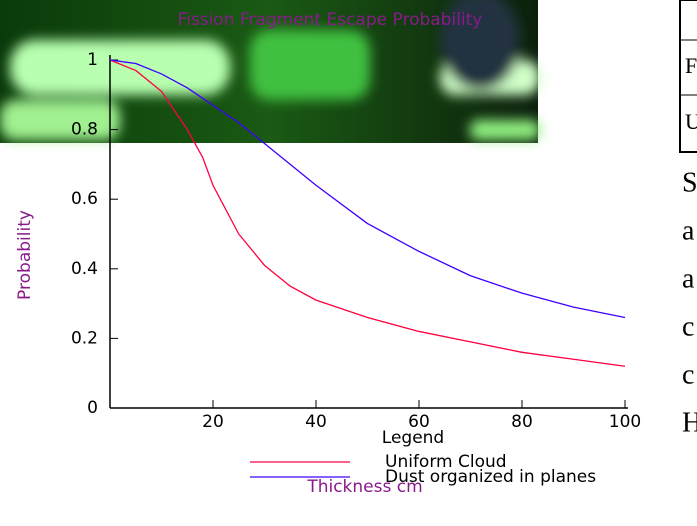 Image resolution: width=697 pixels, height=526 pixels. What do you see at coordinates (84, 269) in the screenshot?
I see `y-tick-label: 0.4` at bounding box center [84, 269].